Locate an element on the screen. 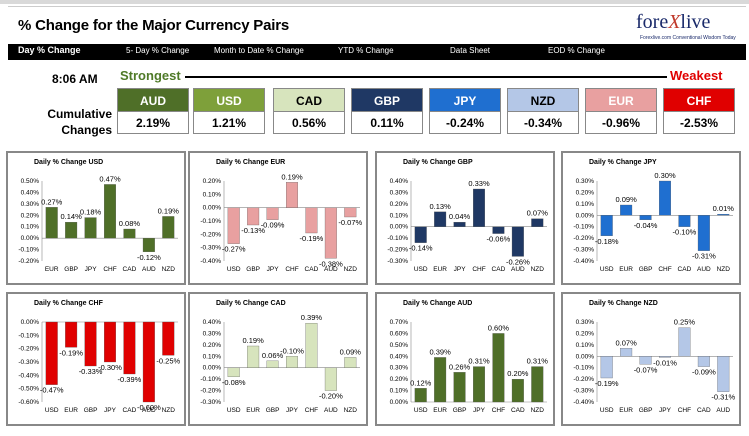 The width and height of the screenshot is (749, 436). data-label: 0.04% is located at coordinates (460, 216).